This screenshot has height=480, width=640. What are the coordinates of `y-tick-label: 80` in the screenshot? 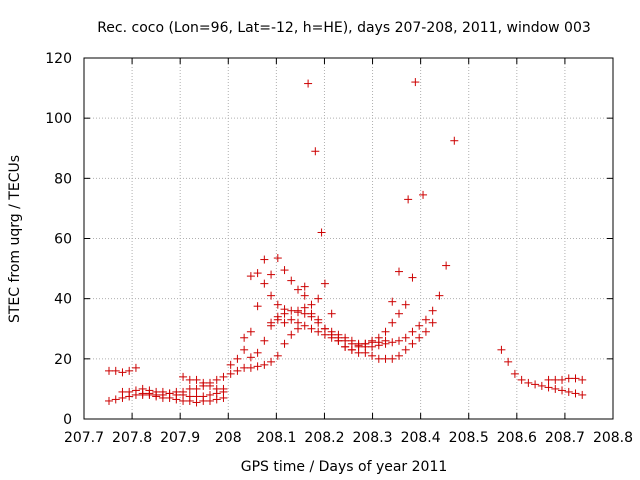 It's located at (63, 179).